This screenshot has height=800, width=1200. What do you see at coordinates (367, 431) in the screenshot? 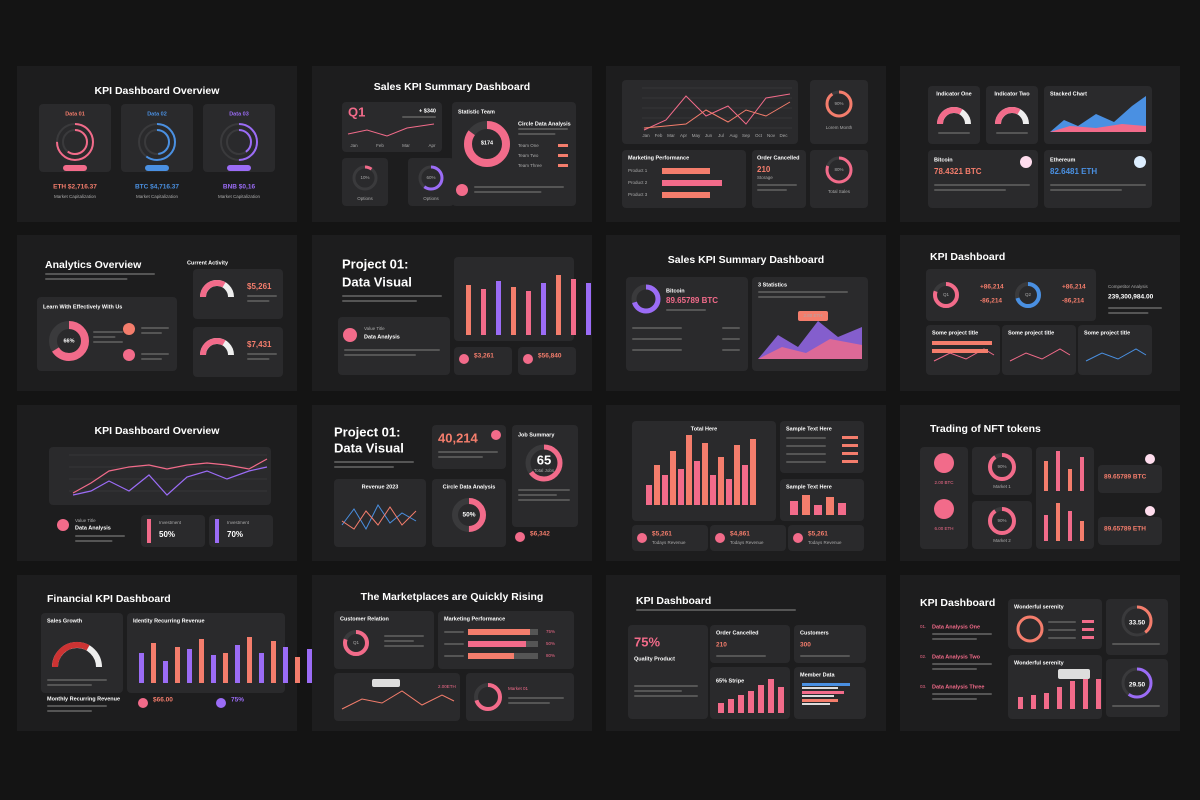
I see `label: Project 01:` at bounding box center [367, 431].